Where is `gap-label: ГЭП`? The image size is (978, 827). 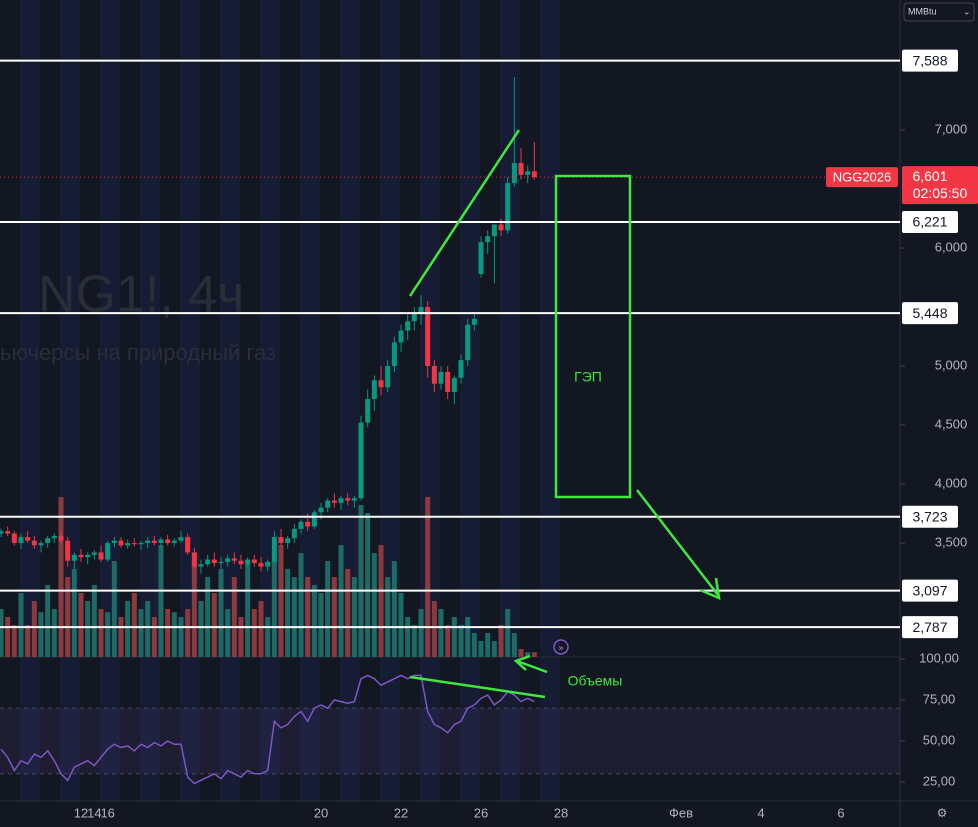
gap-label: ГЭП is located at coordinates (588, 377).